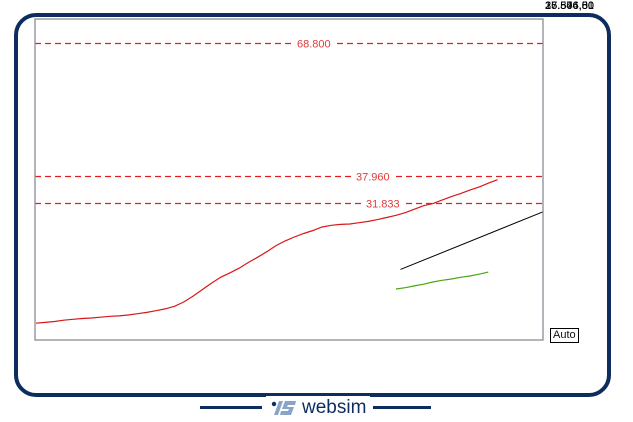 This screenshot has height=422, width=633. Describe the element at coordinates (373, 178) in the screenshot. I see `level-label: 37.960` at that location.